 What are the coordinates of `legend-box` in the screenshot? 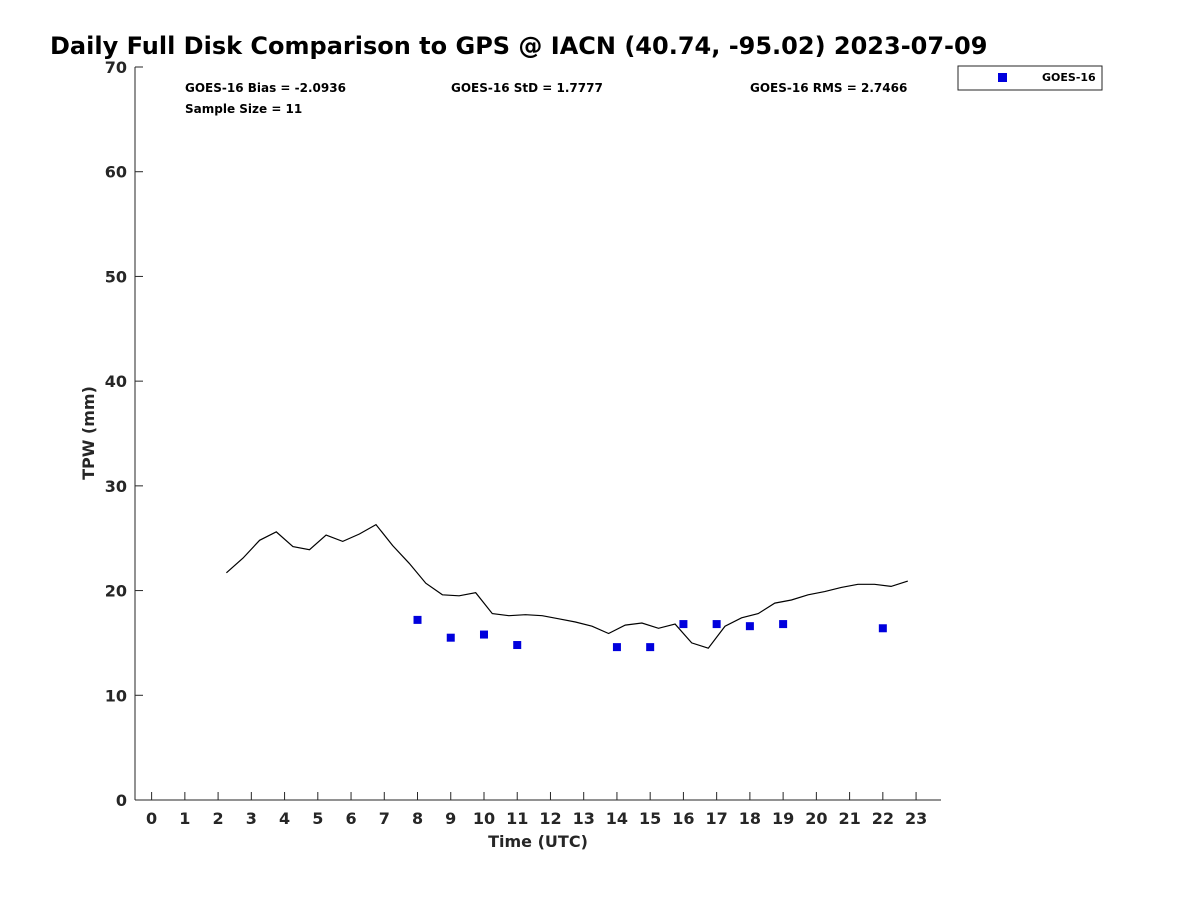 It's located at (1030, 78).